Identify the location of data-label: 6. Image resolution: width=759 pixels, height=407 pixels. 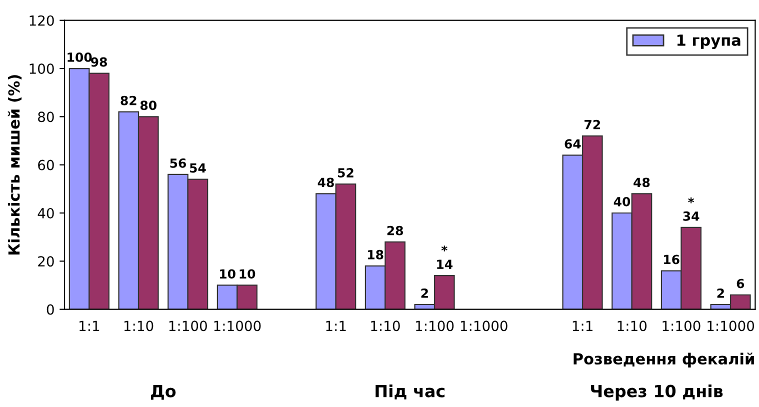
(740, 283).